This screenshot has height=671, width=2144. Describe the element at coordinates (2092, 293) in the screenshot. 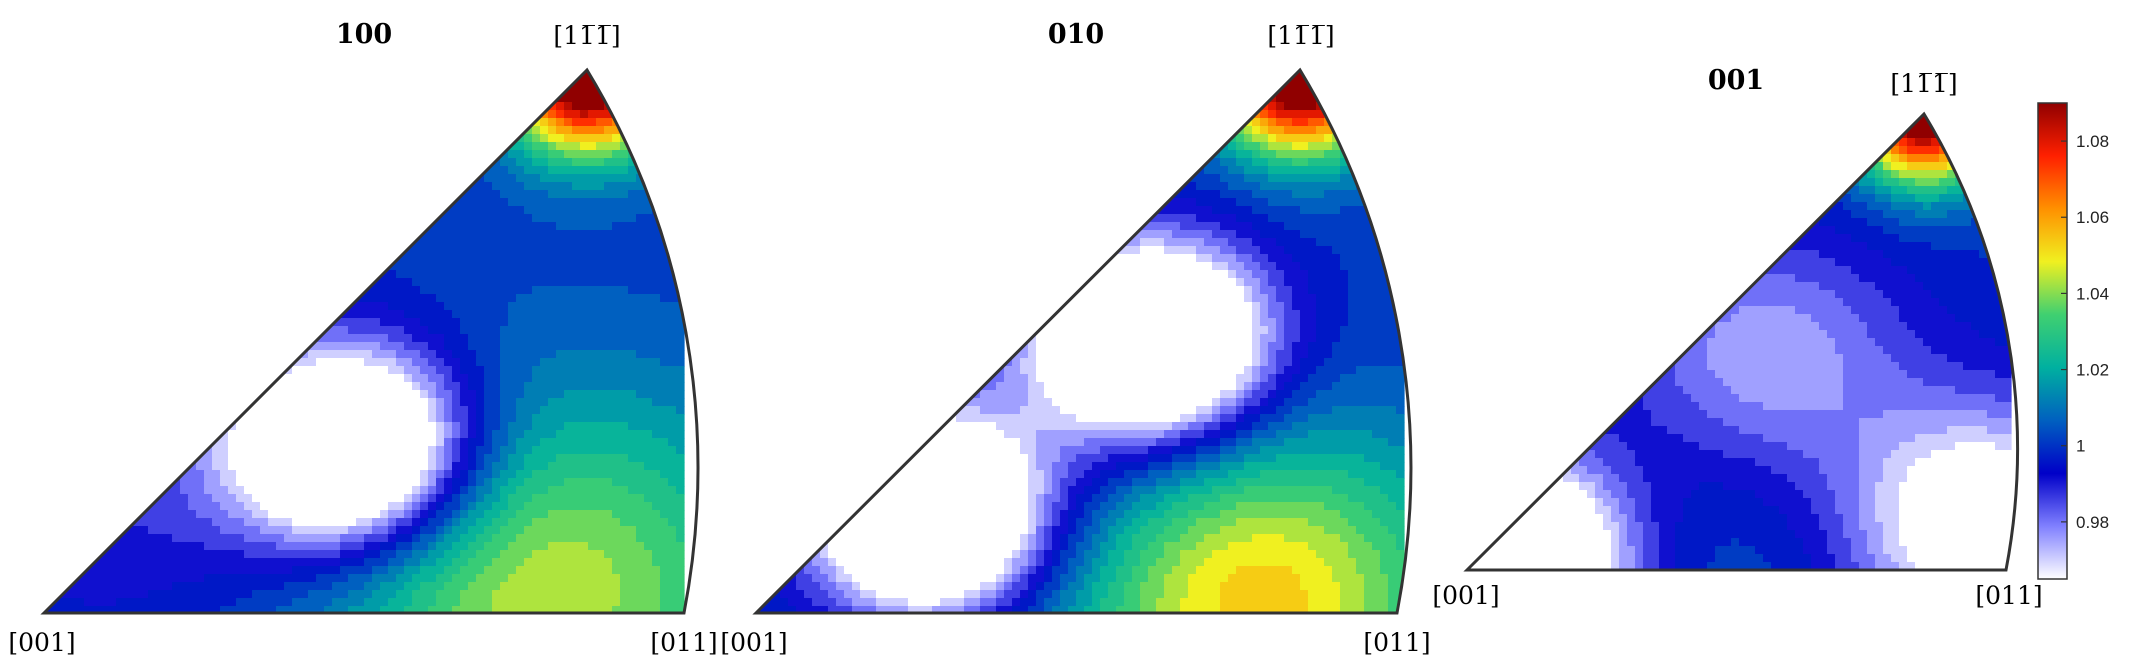

I see `colorbar-tick-label: 1.04` at that location.